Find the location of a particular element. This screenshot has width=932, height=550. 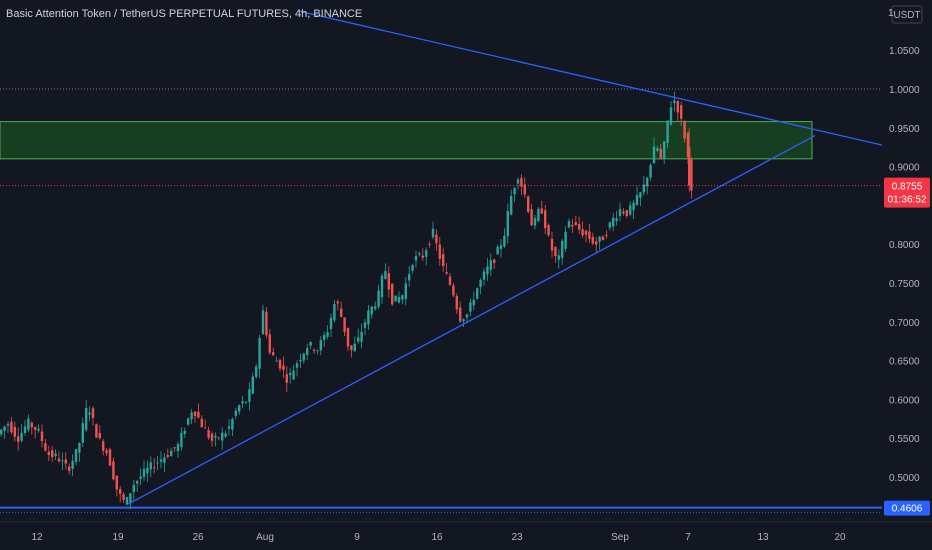

support-price-value: 0.4606 is located at coordinates (907, 509).